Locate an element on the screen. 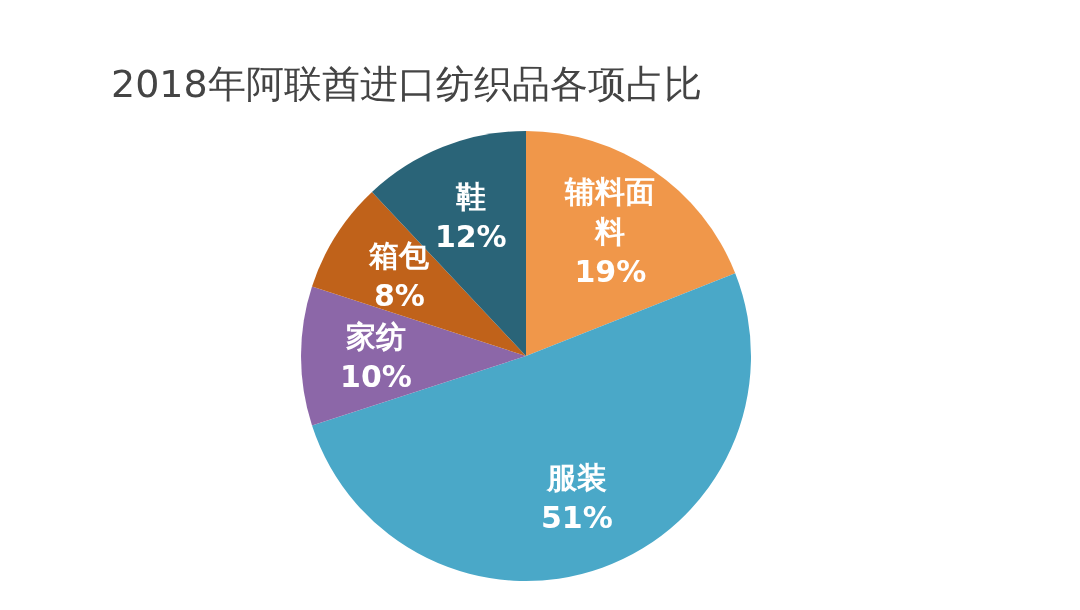  slice-label: 鞋 is located at coordinates (470, 197).